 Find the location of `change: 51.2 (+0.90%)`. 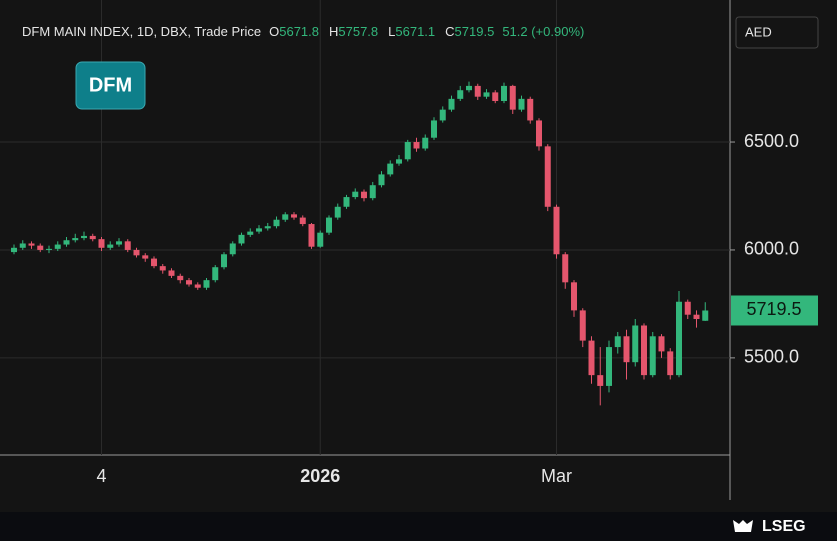

change: 51.2 (+0.90%) is located at coordinates (543, 31).